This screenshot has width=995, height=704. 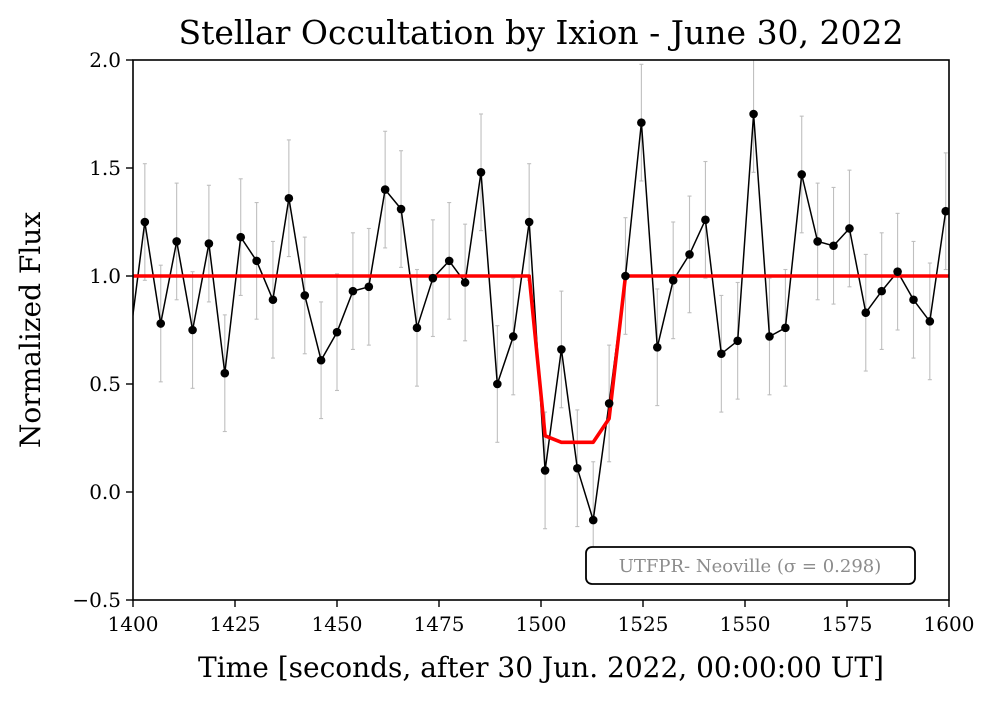 I want to click on y-tick-label: 1.5, so click(x=105, y=168).